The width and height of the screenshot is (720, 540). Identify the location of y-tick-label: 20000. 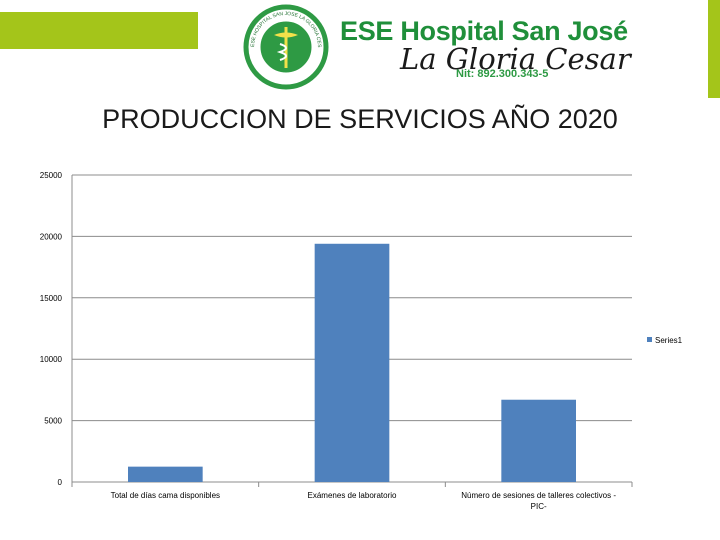
(51, 236).